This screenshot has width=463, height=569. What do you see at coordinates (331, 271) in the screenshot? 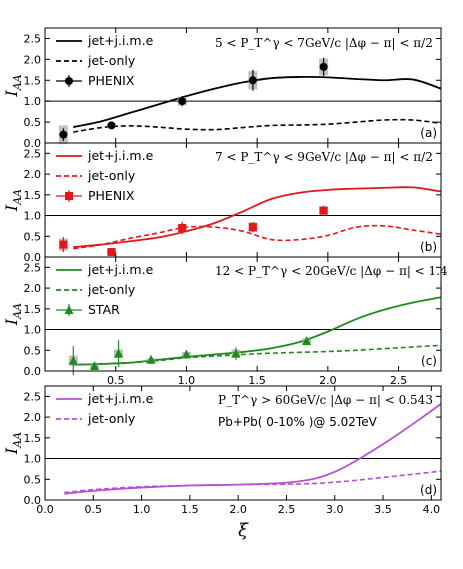
I see `condition-label: 12 < P_T^γ < 20GeV/c |Δφ − π| < 1.4` at bounding box center [331, 271].